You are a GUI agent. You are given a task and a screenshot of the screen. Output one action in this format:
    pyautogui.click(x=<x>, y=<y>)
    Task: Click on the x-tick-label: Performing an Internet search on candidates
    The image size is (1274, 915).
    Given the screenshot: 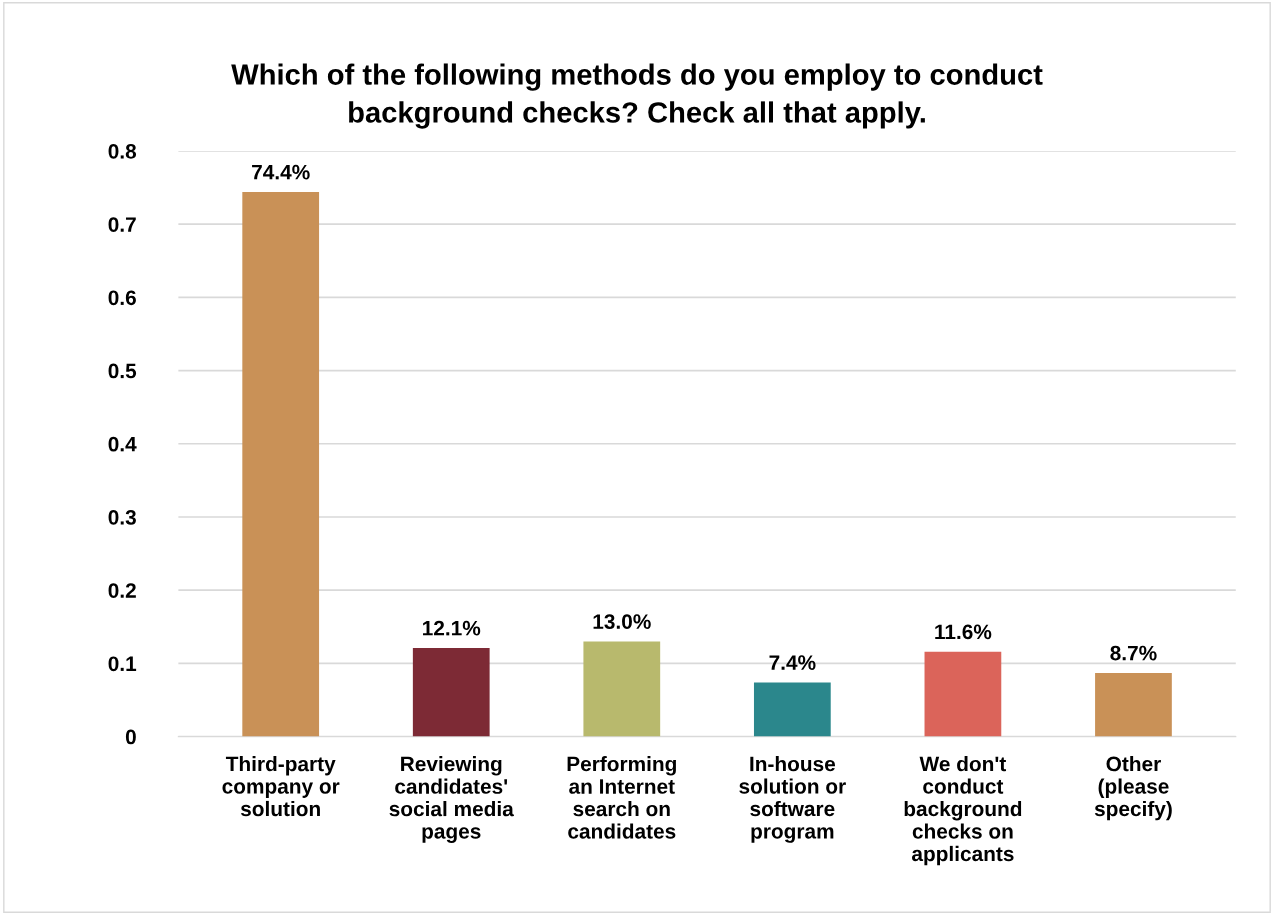 What is the action you would take?
    pyautogui.click(x=621, y=797)
    